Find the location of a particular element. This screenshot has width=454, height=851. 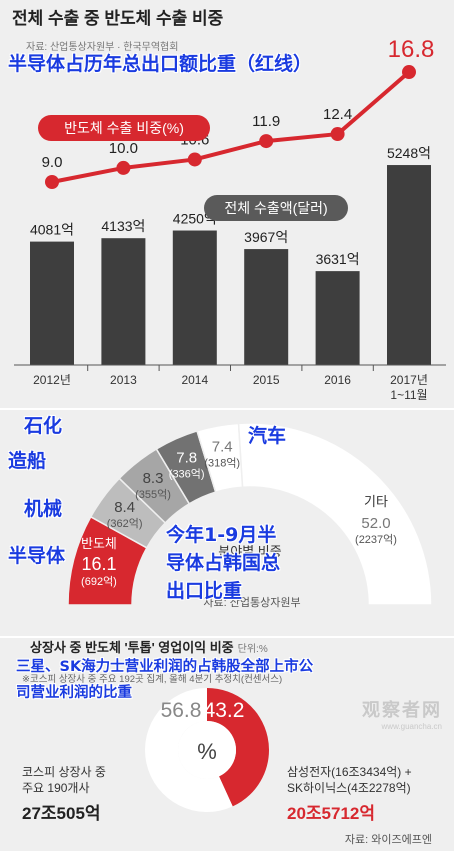

x-label-5-1: 1~11월 is located at coordinates (408, 395).